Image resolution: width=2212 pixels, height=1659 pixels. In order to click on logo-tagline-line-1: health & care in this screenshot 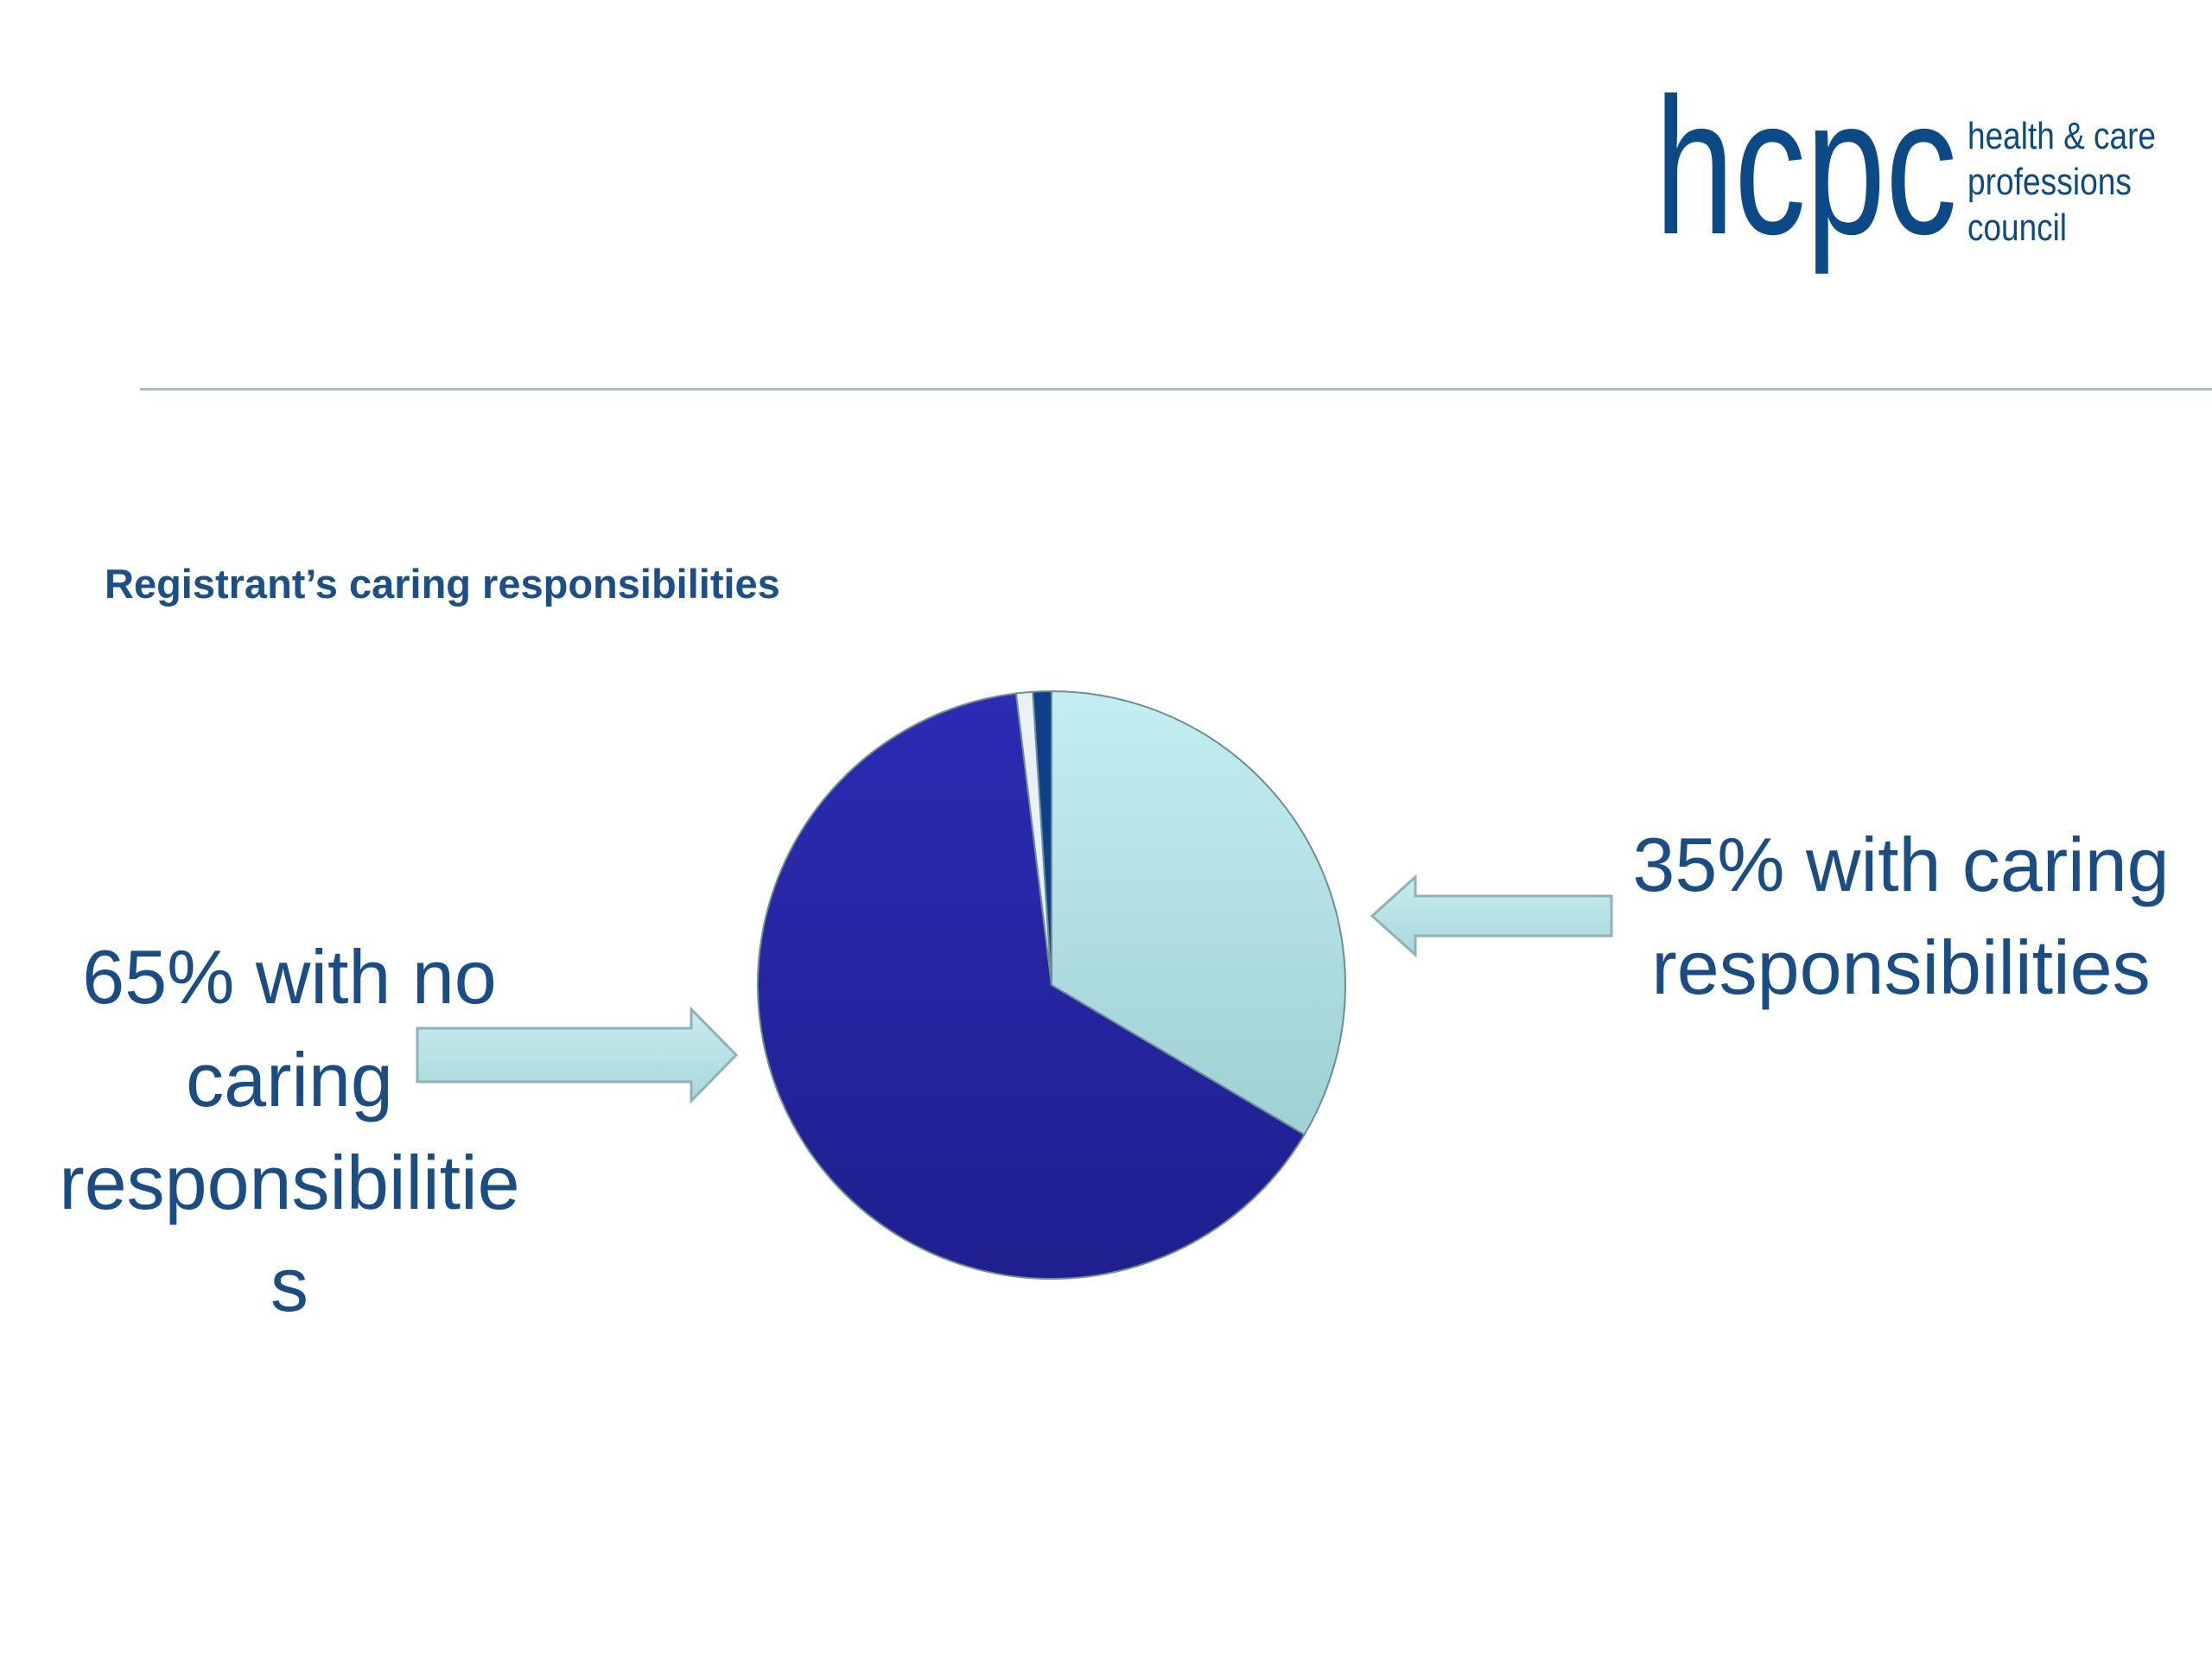, I will do `click(2061, 136)`.